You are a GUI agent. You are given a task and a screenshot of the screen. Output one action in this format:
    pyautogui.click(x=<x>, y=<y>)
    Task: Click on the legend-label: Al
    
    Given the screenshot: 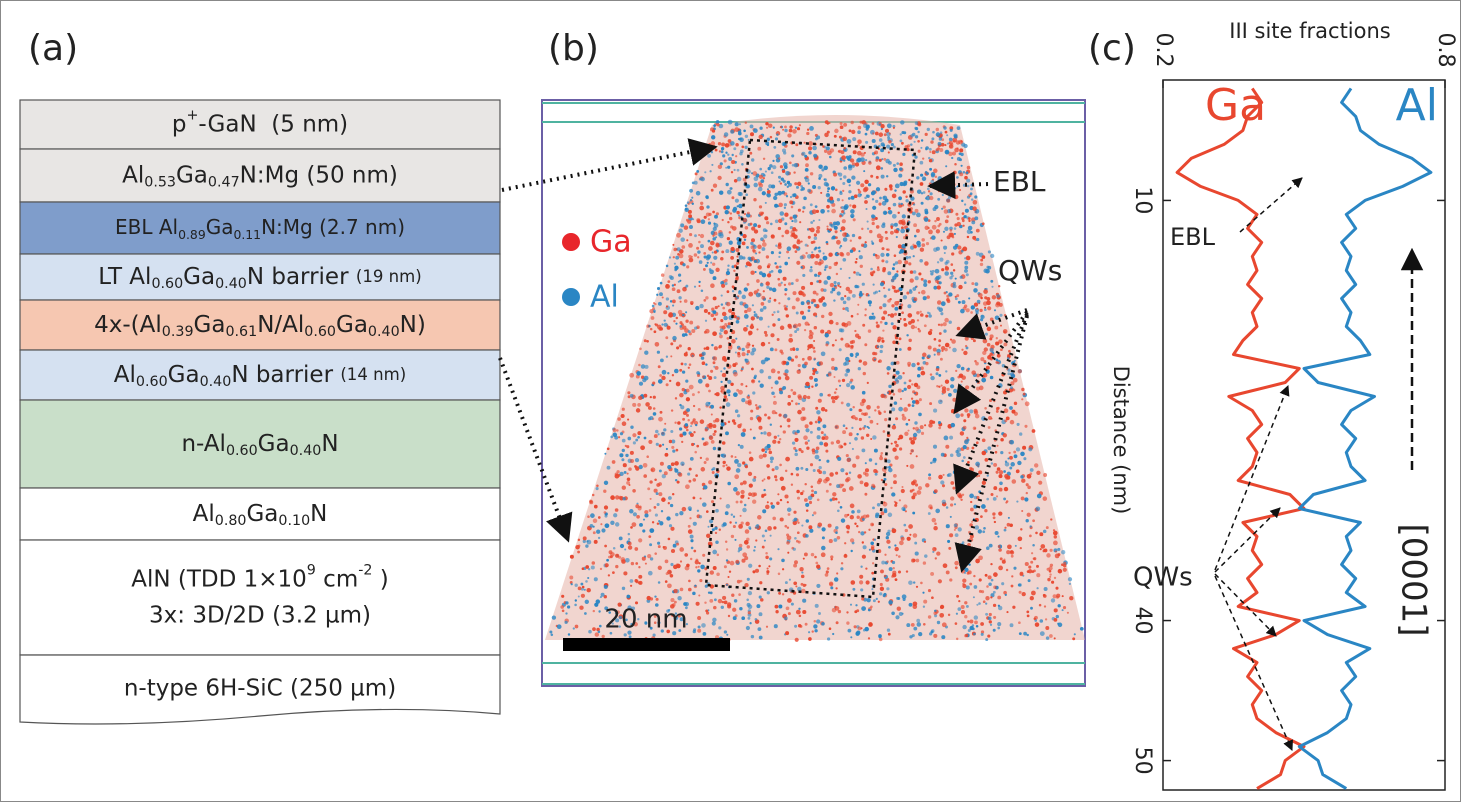 What is the action you would take?
    pyautogui.click(x=1417, y=105)
    